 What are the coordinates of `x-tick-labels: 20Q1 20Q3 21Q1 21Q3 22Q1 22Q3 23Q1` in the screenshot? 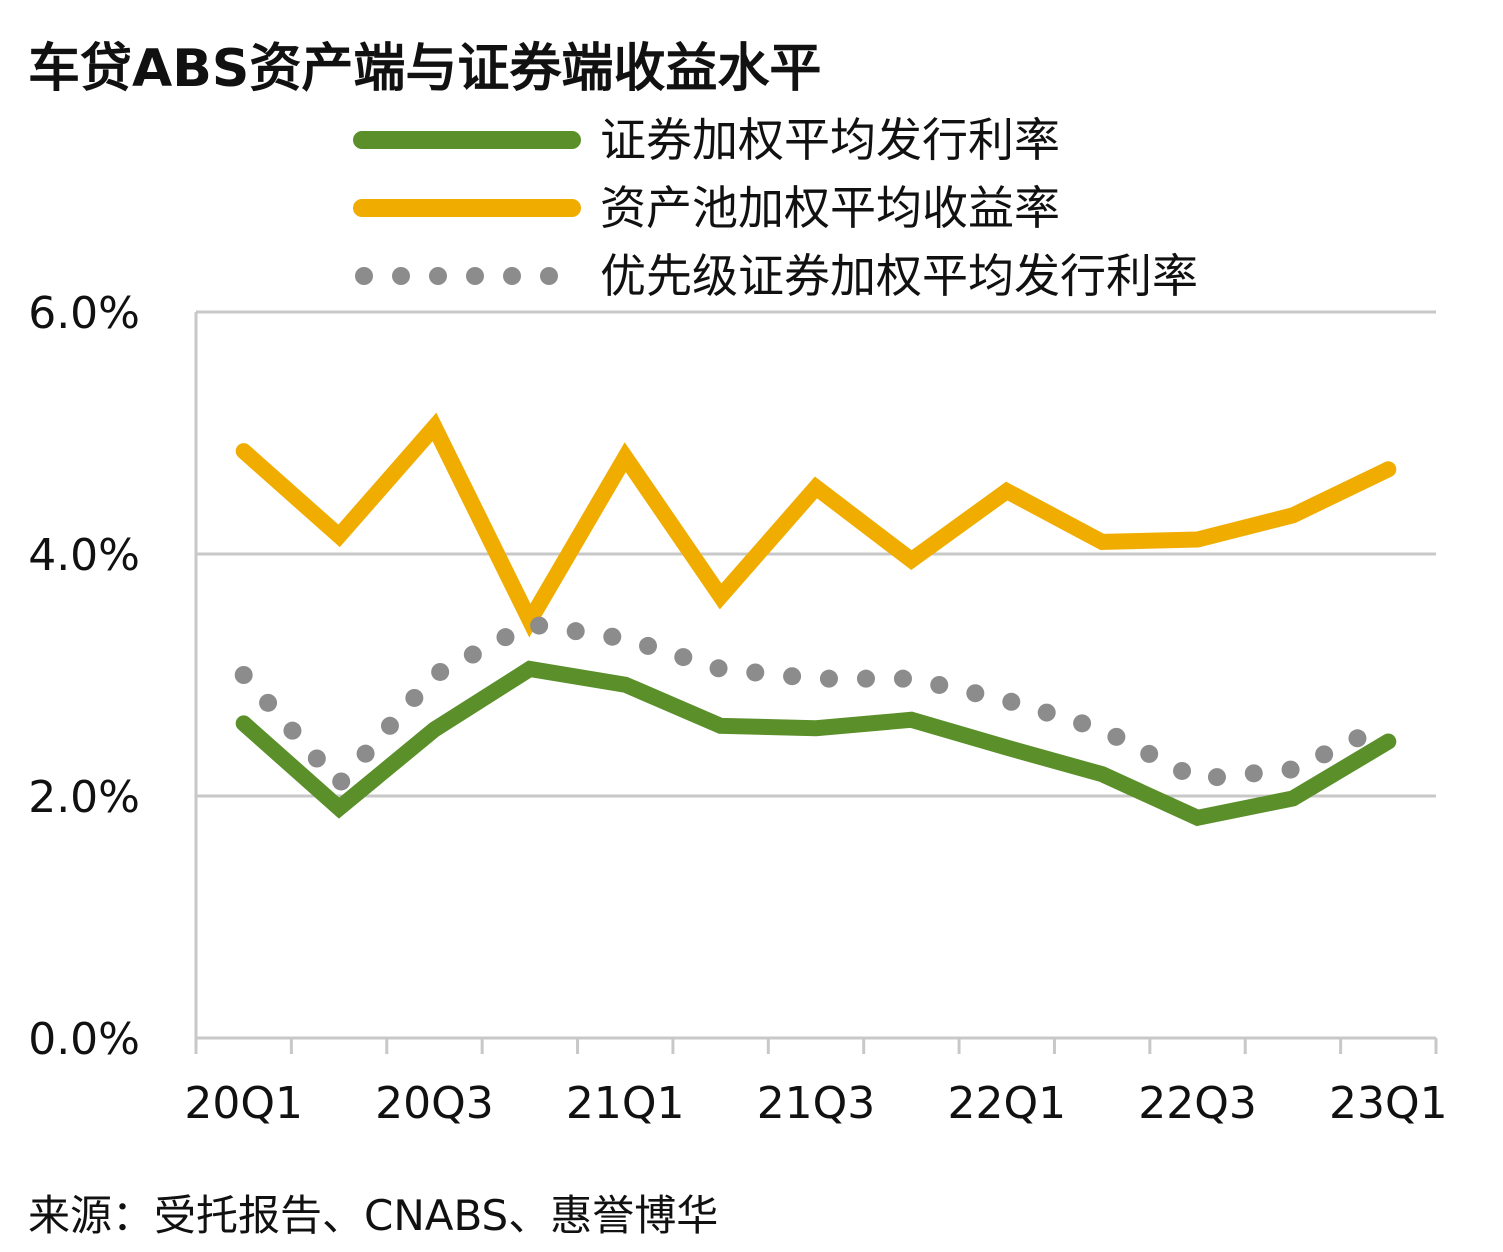 It's located at (815, 1103).